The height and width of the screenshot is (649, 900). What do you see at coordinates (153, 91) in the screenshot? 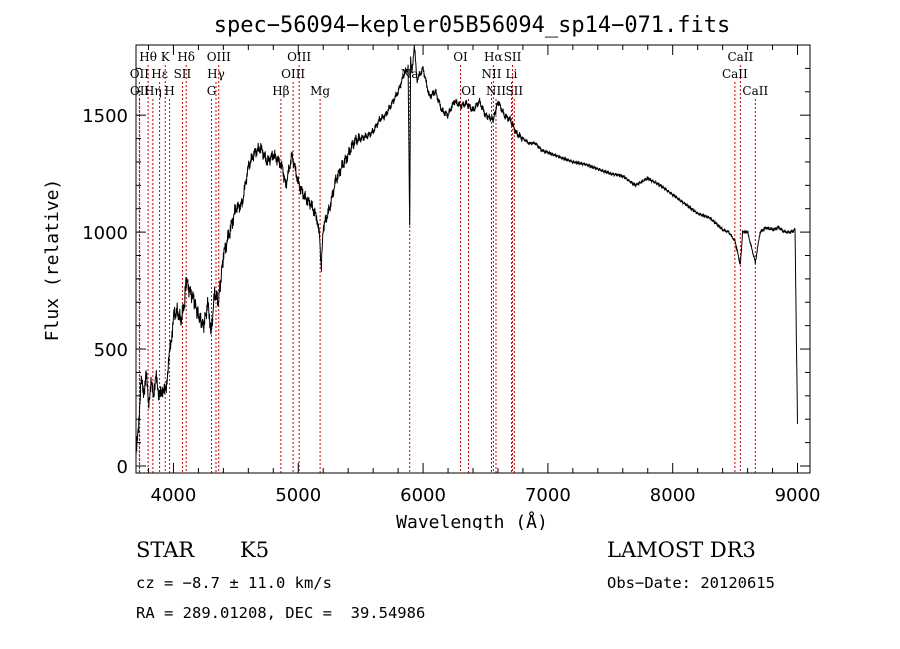
I see `line-marker-label: Hη` at bounding box center [153, 91].